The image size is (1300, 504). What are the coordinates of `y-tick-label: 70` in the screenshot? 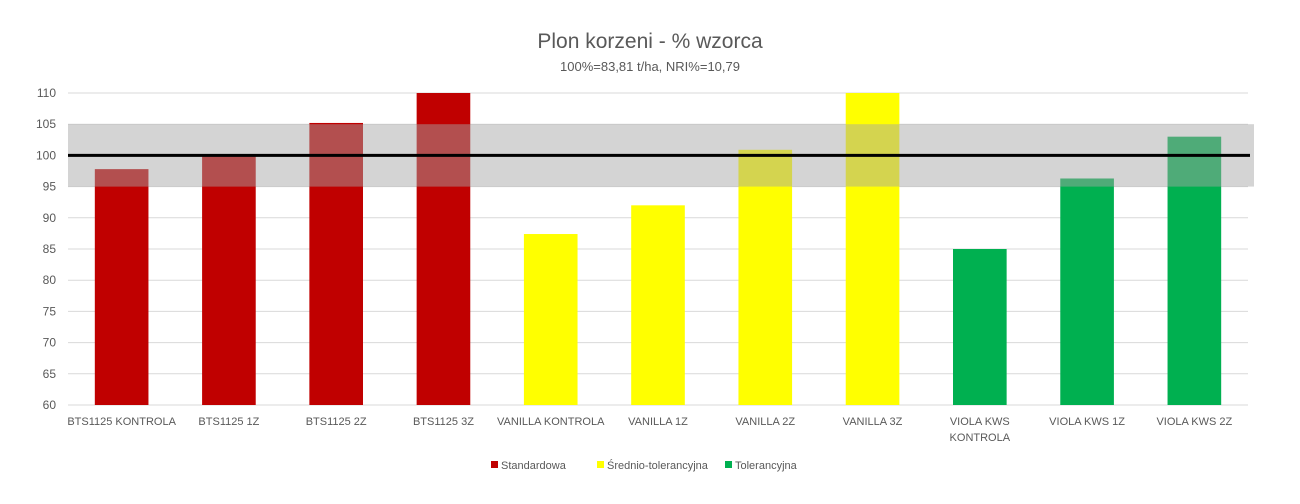 It's located at (50, 343).